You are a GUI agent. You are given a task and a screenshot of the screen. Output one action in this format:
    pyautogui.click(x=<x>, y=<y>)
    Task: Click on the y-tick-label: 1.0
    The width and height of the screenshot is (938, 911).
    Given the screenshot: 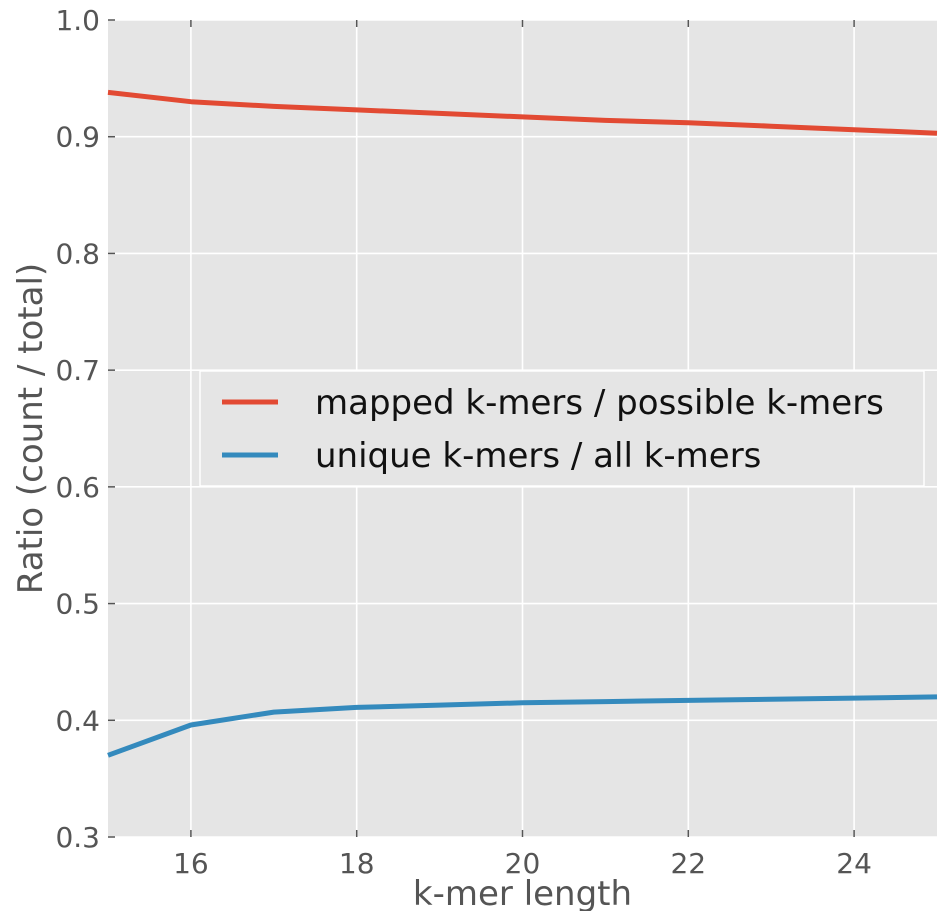 What is the action you would take?
    pyautogui.click(x=77, y=20)
    